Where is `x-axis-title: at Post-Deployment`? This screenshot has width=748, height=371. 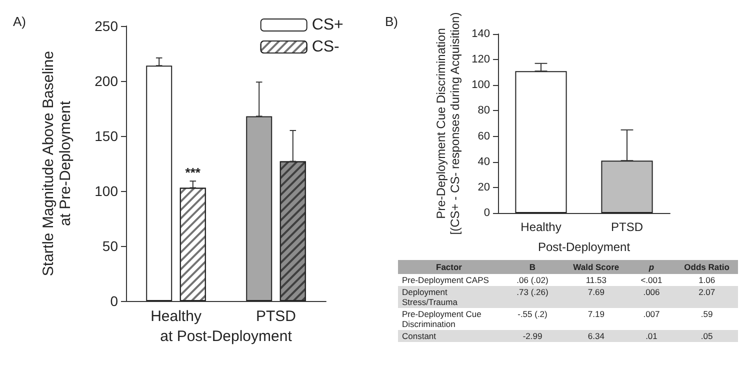
x-axis-title: at Post-Deployment is located at coordinates (226, 336).